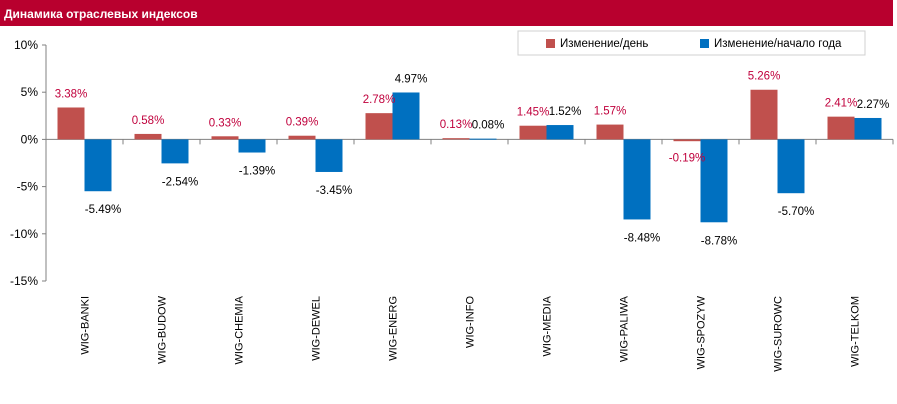 The image size is (897, 404). I want to click on legend-label-daily: Изменение/день, so click(604, 44).